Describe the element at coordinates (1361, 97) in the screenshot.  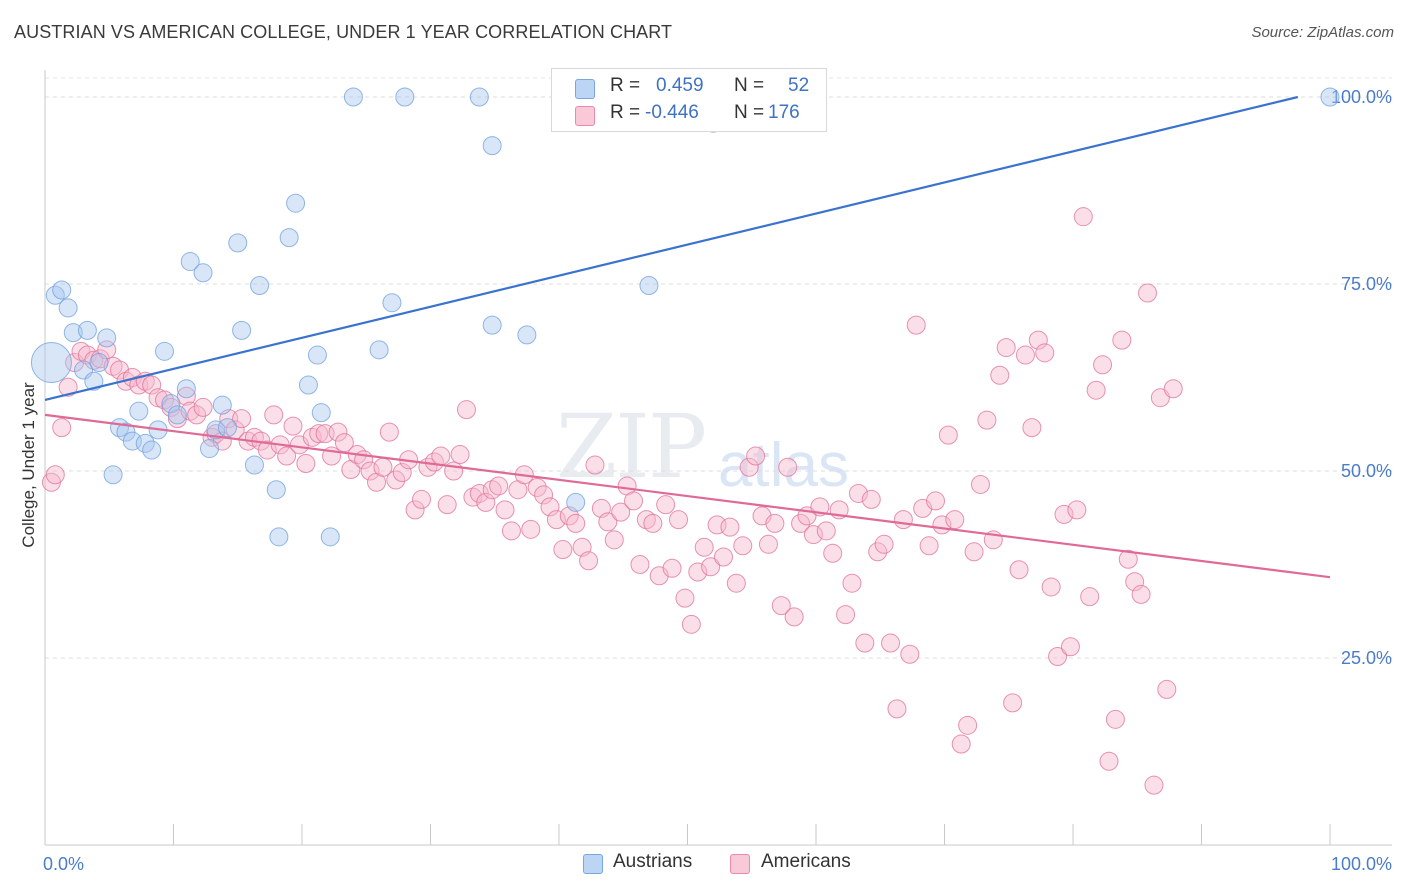
I see `y-tick-label: 100.0%` at that location.